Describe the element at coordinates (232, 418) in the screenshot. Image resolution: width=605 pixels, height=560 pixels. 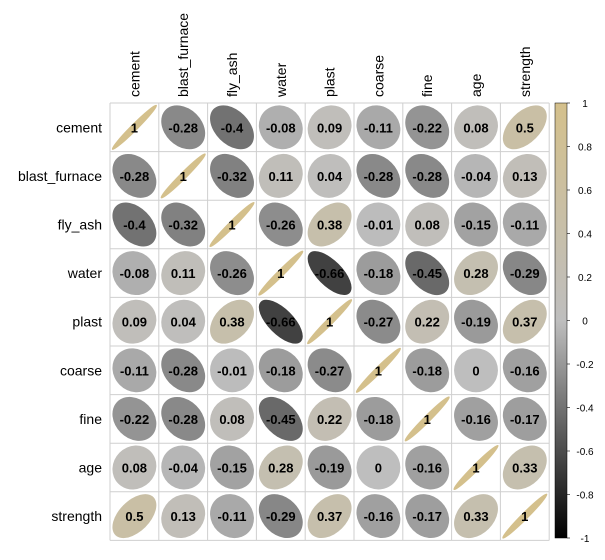
I see `cell-ellipse-fine-fly_ash` at that location.